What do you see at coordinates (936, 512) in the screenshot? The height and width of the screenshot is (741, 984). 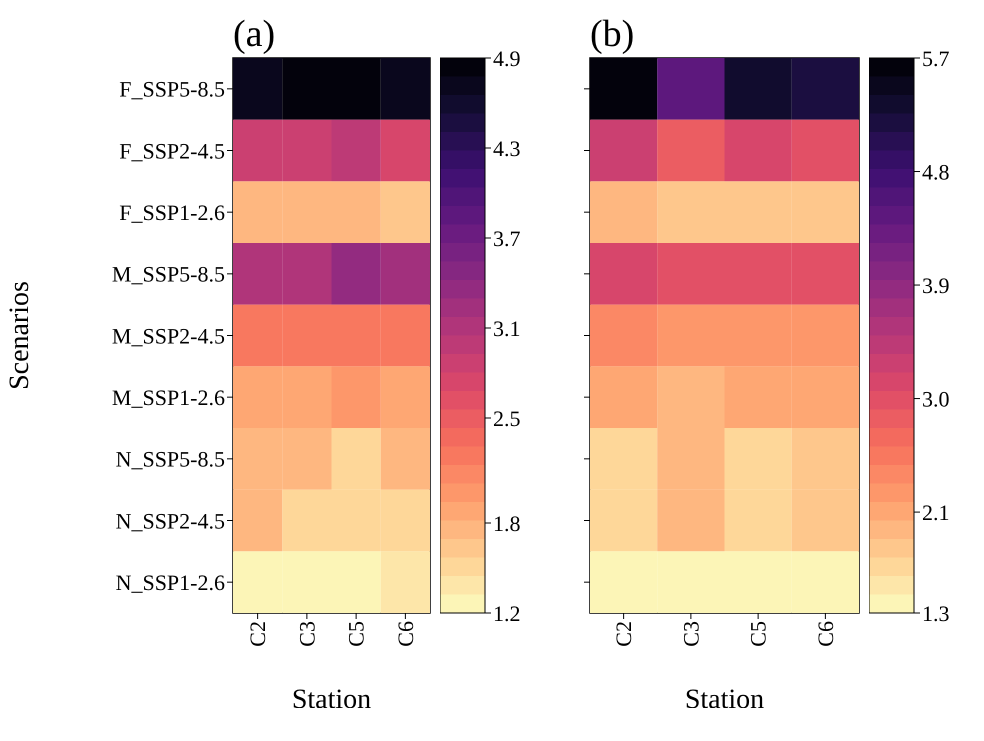 I see `color-bar-label: 2.1` at bounding box center [936, 512].